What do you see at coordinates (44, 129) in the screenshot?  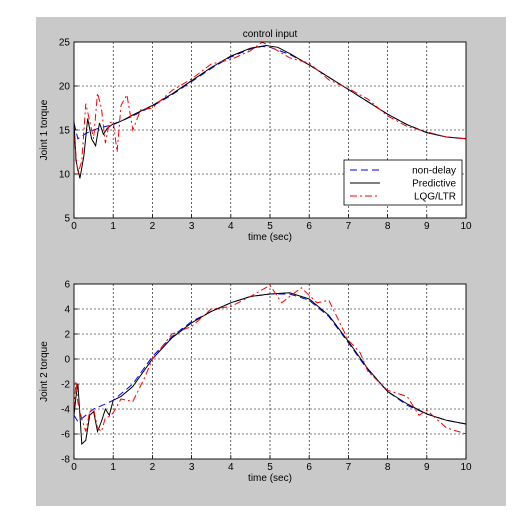 I see `y-axis-label: Joint 1 torque` at bounding box center [44, 129].